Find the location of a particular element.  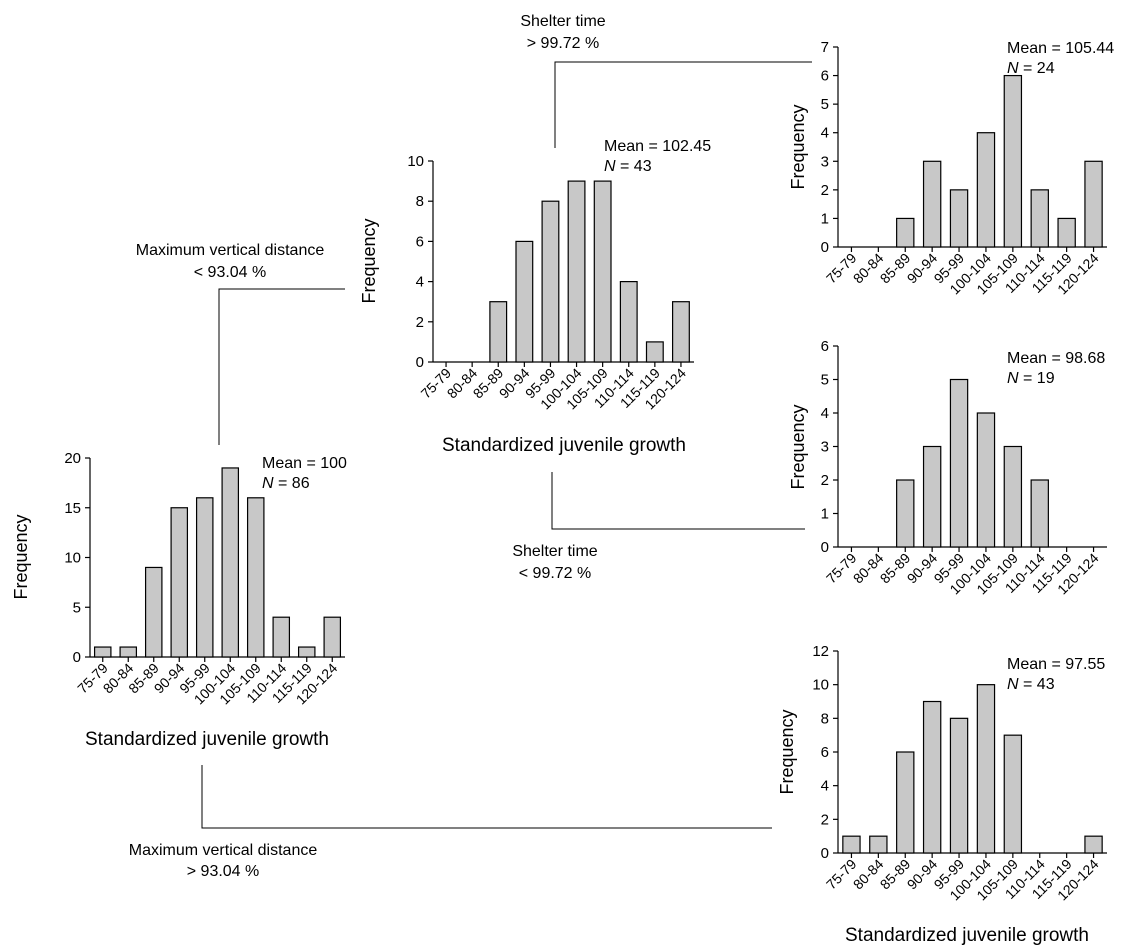

split-label-line1: Maximum vertical distance is located at coordinates (230, 250).